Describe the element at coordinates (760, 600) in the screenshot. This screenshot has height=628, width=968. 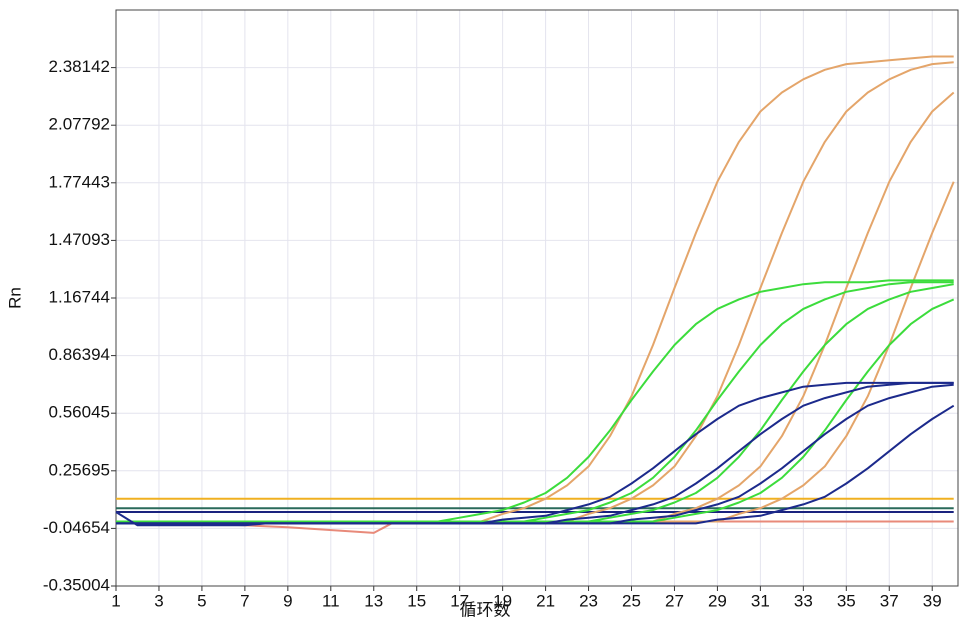
I see `x-tick-label: 31` at that location.